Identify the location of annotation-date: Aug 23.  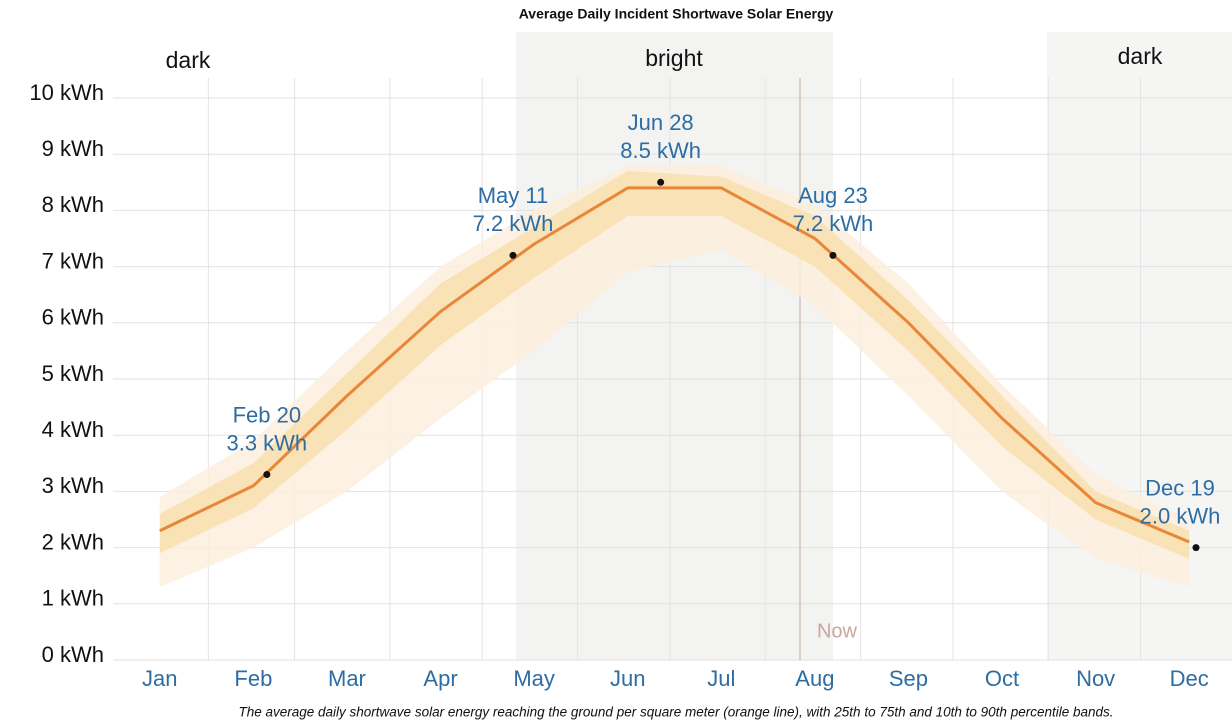
(833, 195).